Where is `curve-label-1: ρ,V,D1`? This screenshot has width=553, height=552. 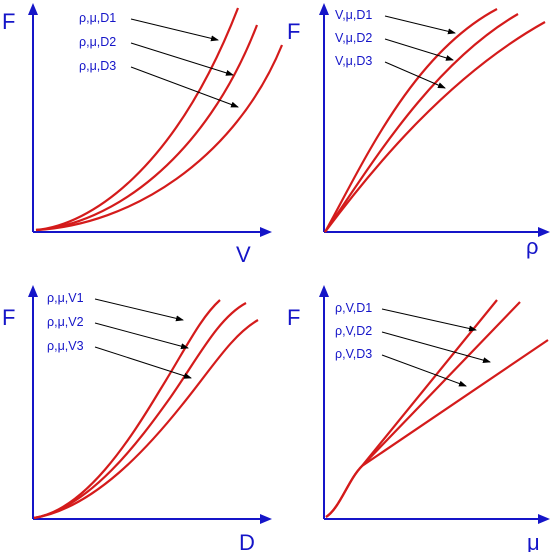
curve-label-1: ρ,V,D1 is located at coordinates (353, 308).